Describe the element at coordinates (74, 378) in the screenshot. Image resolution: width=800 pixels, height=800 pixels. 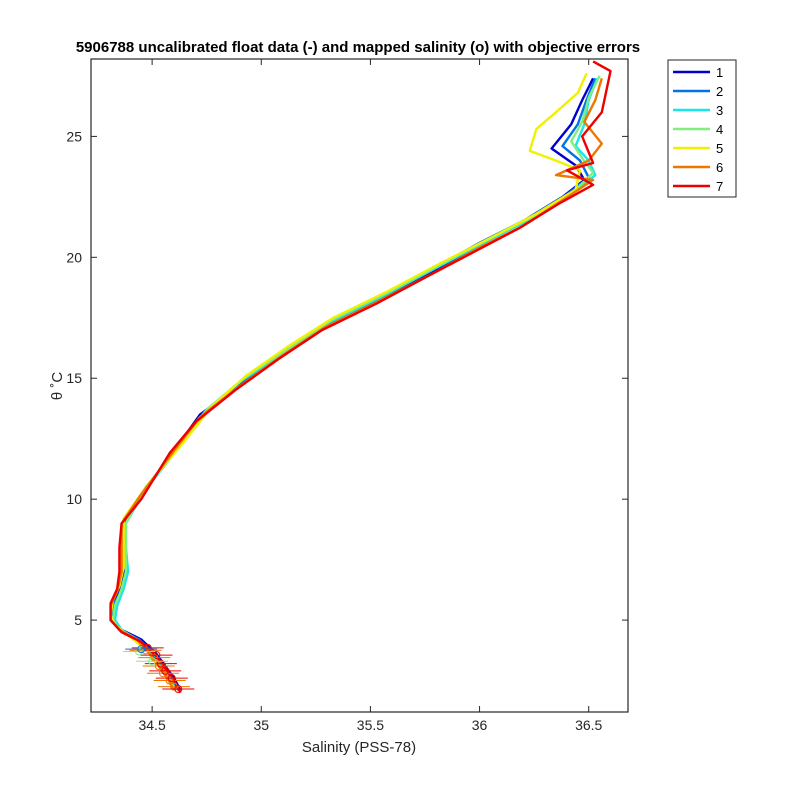
I see `y-tick-label: 15` at that location.